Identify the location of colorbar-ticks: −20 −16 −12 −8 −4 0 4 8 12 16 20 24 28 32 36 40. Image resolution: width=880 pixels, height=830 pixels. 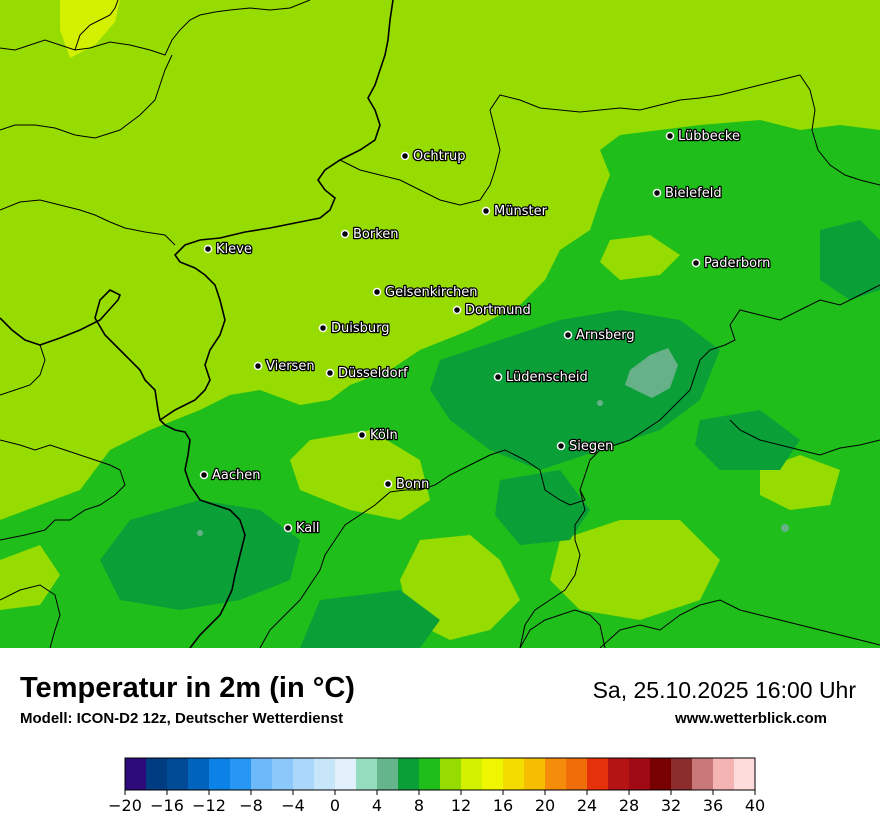
(436, 802).